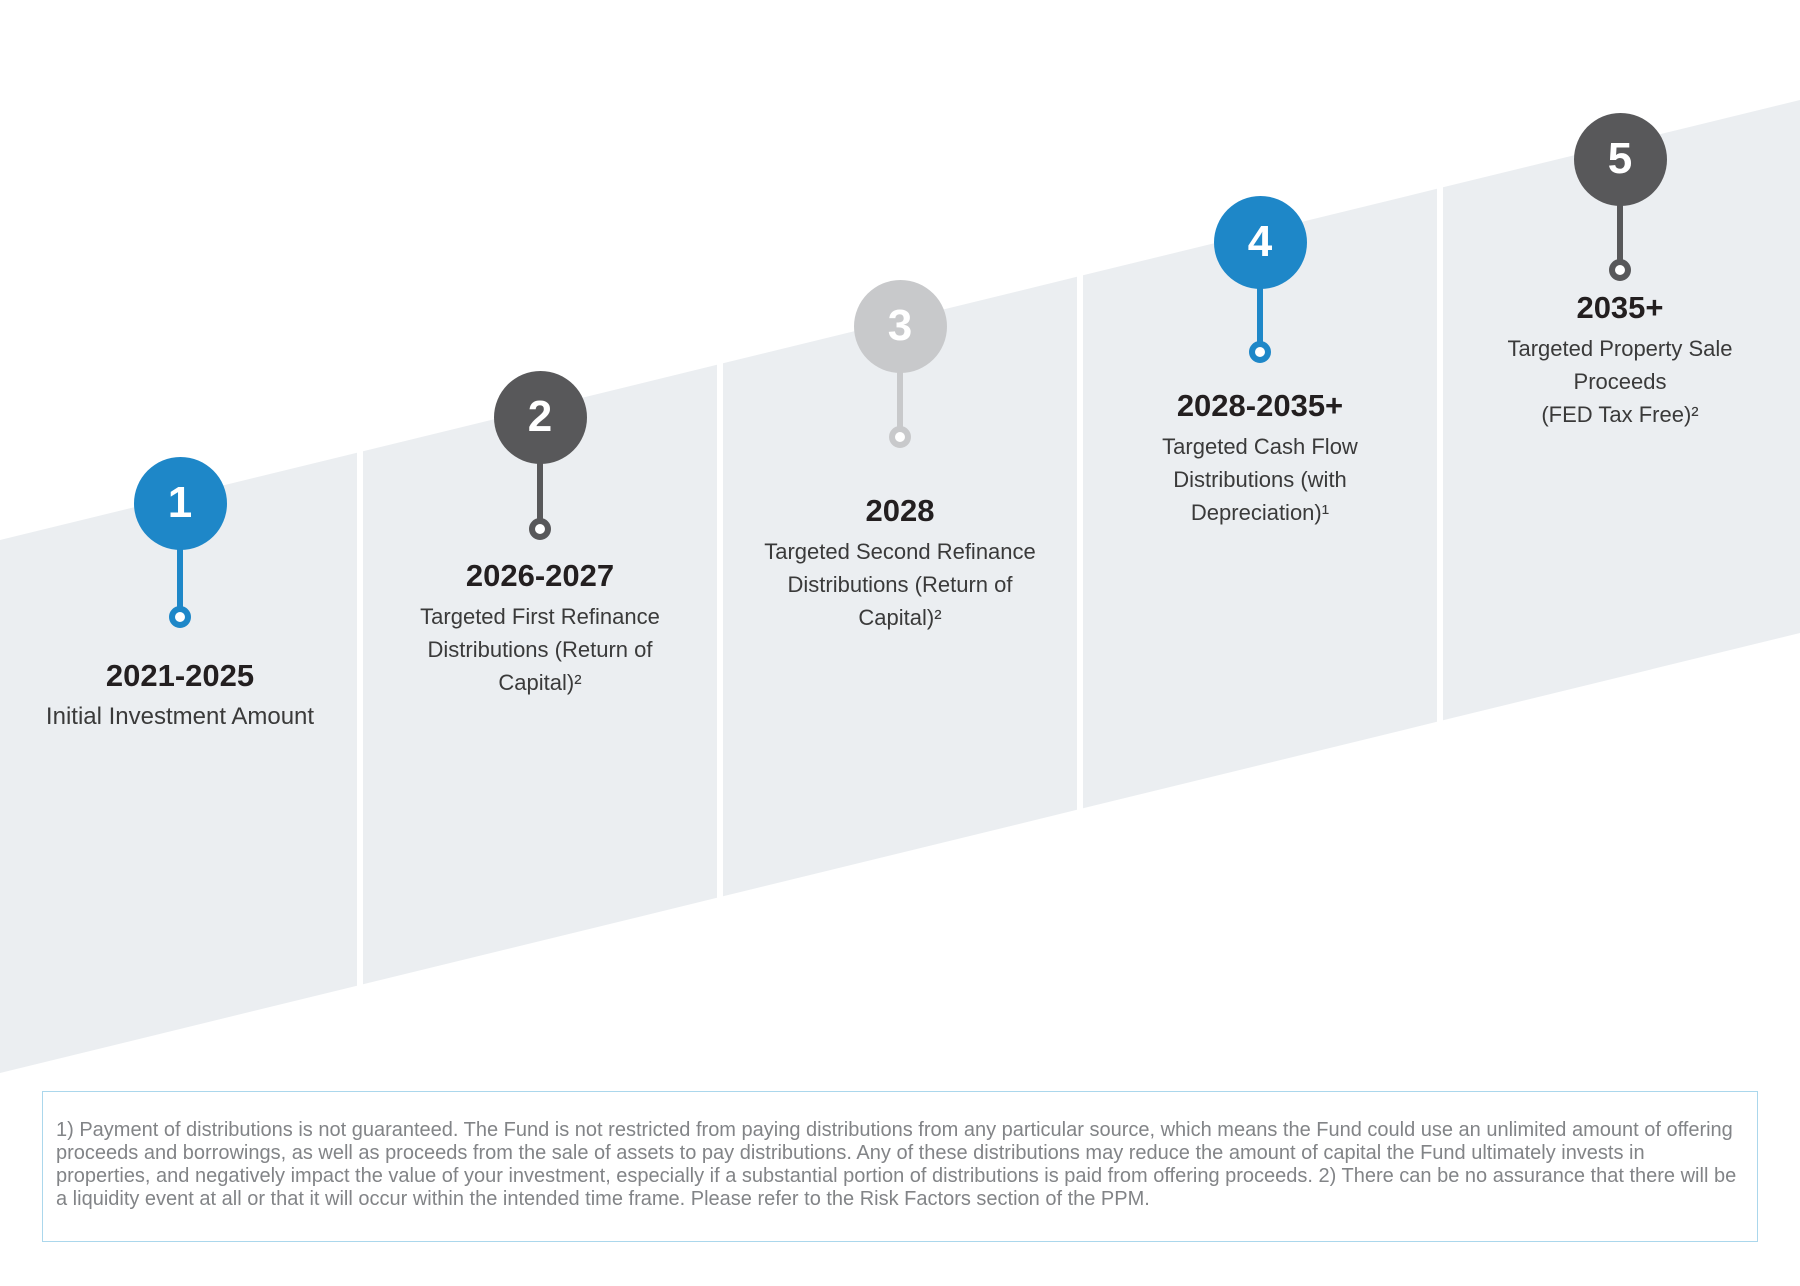 The width and height of the screenshot is (1800, 1286). What do you see at coordinates (1620, 414) in the screenshot?
I see `milestone-5-desc-line: (FED Tax Free)²` at bounding box center [1620, 414].